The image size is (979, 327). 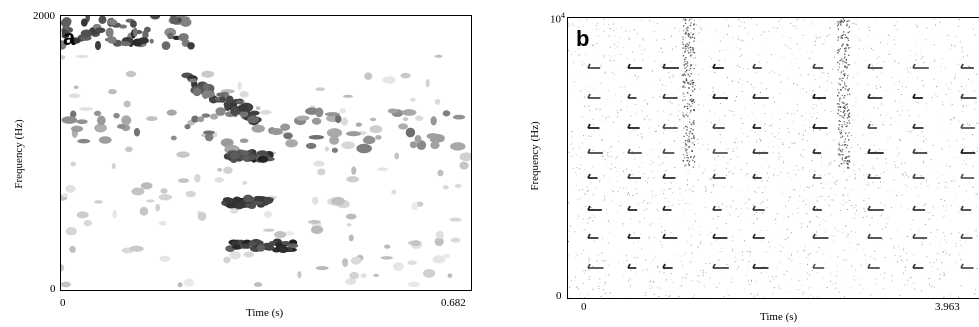 I want to click on harmonic-band, so click(x=262, y=153).